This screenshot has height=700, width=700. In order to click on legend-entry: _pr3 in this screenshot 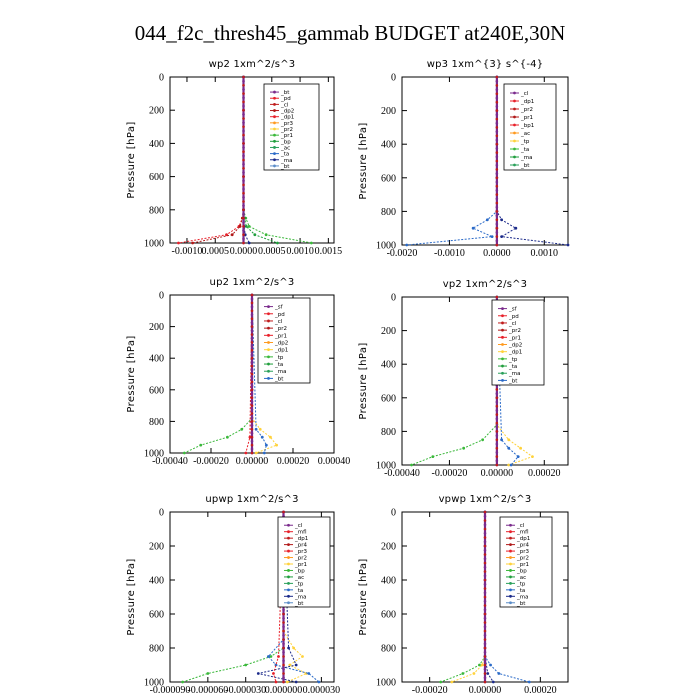, I will do `click(523, 552)`.